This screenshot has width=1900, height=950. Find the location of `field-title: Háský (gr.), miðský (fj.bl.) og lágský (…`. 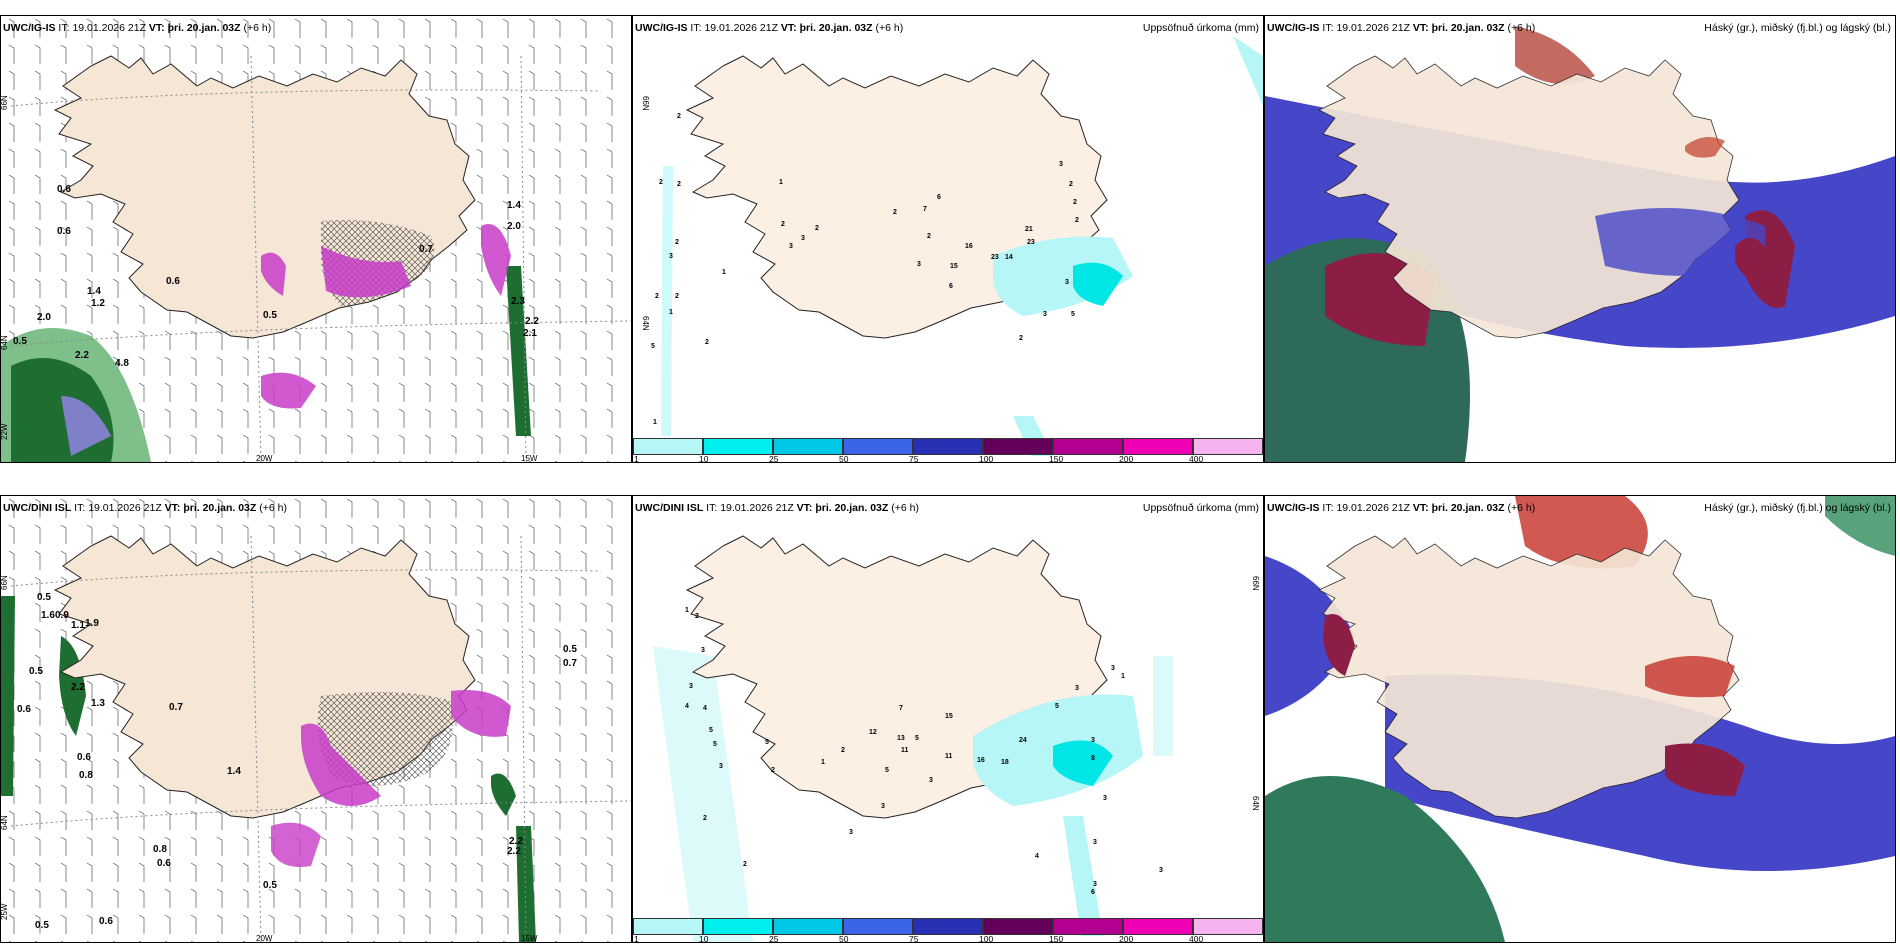

field-title: Háský (gr.), miðský (fj.bl.) og lágský (… is located at coordinates (1797, 508).